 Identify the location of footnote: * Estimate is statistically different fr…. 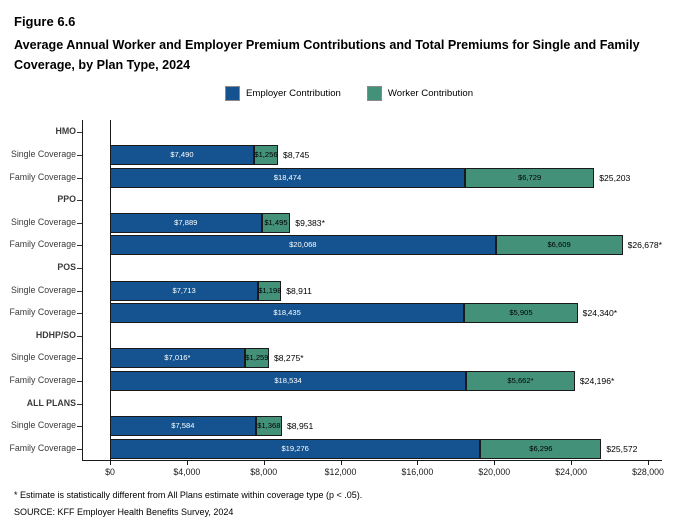
(188, 495).